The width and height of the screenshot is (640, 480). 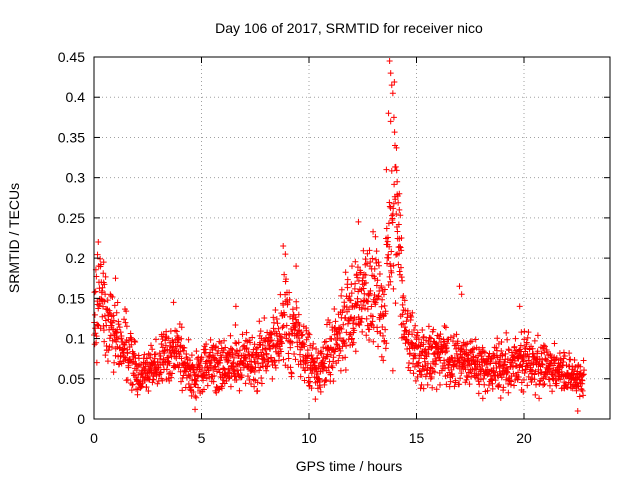 What do you see at coordinates (349, 466) in the screenshot?
I see `x-axis-label: GPS time / hours` at bounding box center [349, 466].